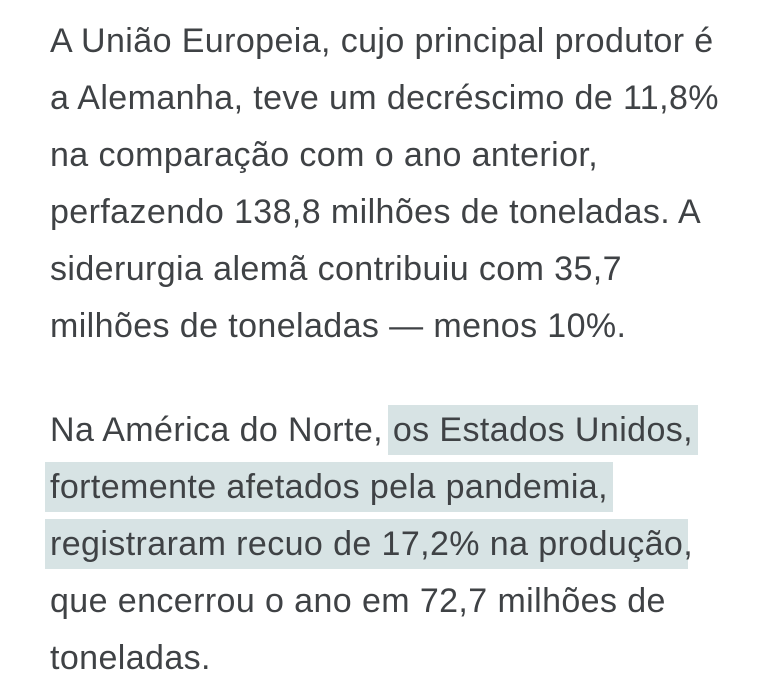 This screenshot has width=768, height=693. I want to click on text-line: Na América do Norte, os Estados Unidos,, so click(385, 430).